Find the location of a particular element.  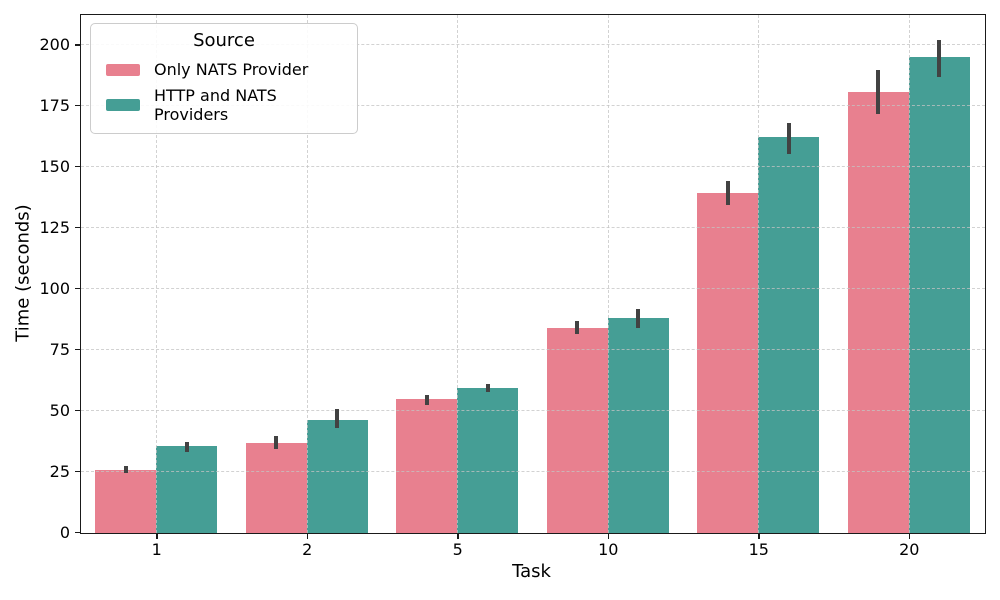

x-tick-label-10: 10 is located at coordinates (608, 549).